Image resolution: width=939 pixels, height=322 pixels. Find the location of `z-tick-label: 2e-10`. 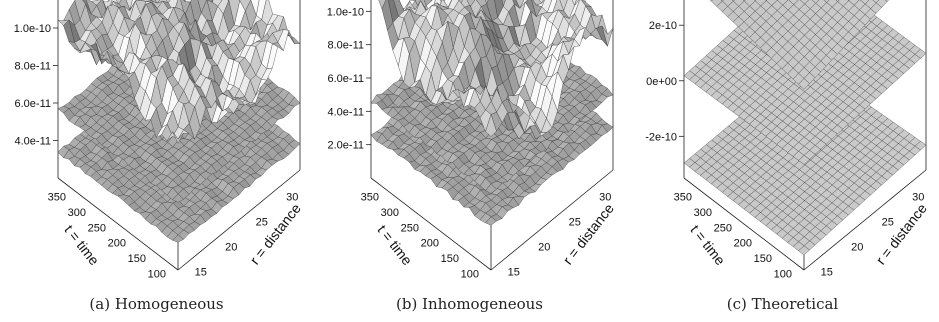

z-tick-label: 2e-10 is located at coordinates (663, 26).